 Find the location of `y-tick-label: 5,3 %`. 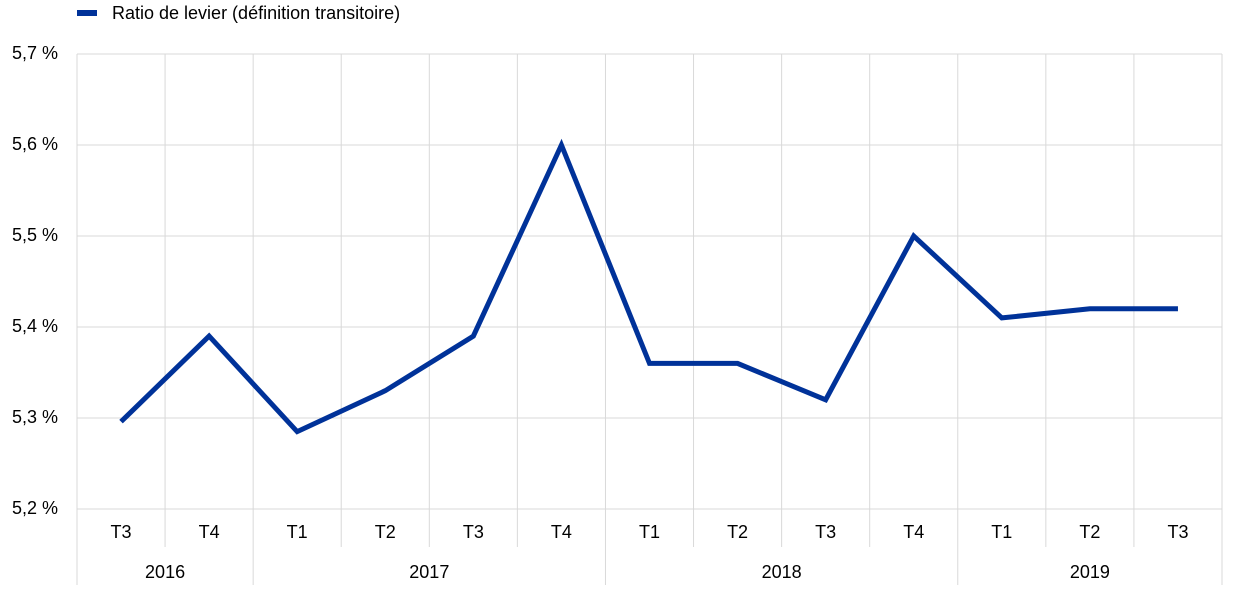

y-tick-label: 5,3 % is located at coordinates (35, 417).